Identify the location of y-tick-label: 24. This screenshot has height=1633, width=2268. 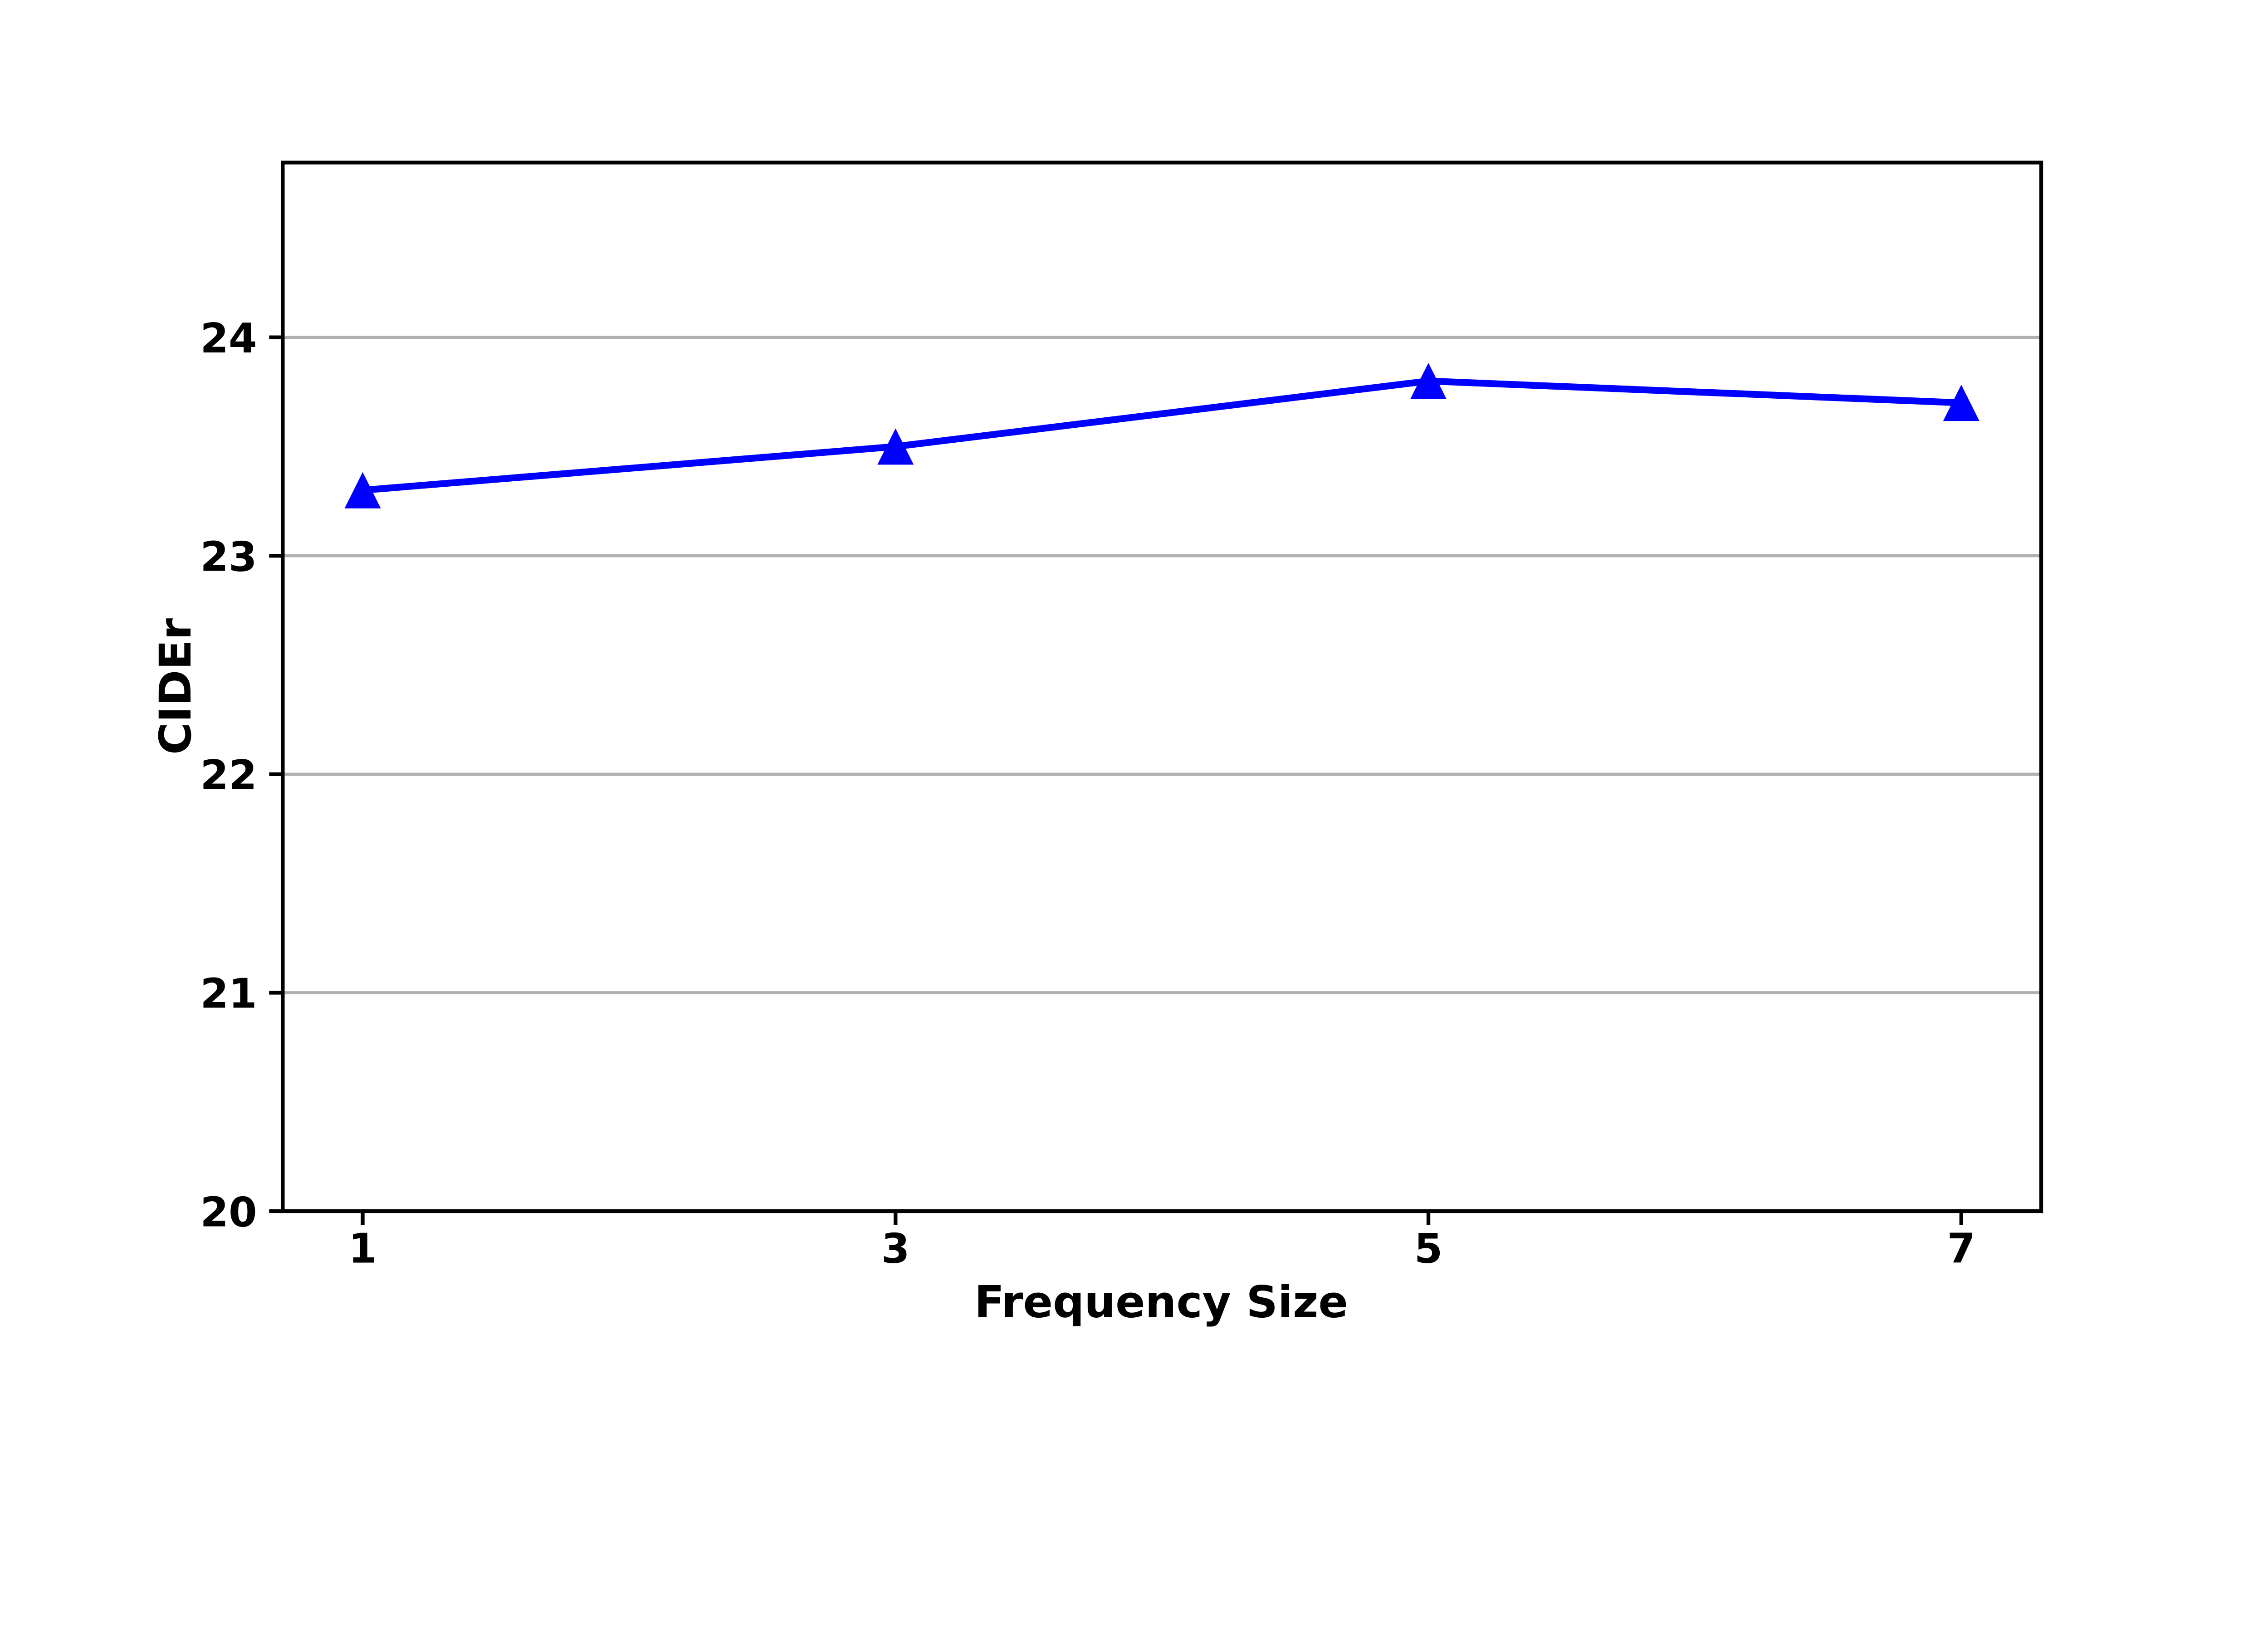
(229, 338).